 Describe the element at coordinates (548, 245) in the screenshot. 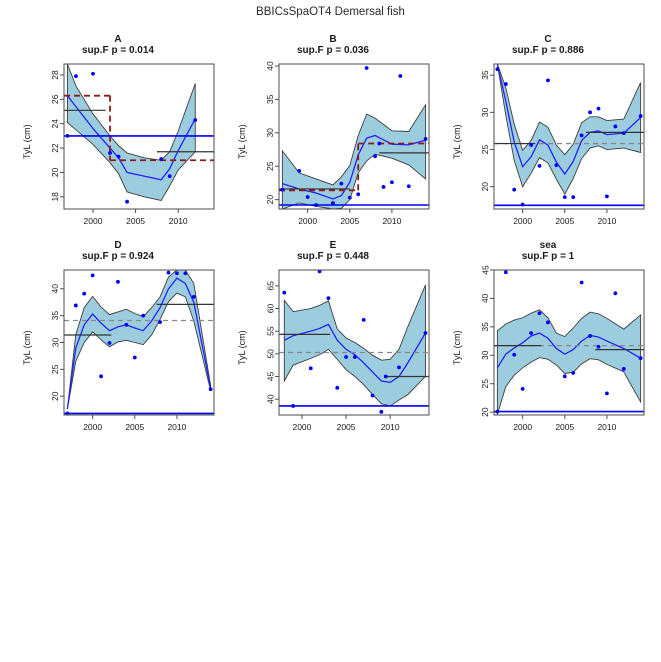

I see `panel-label: sea` at that location.